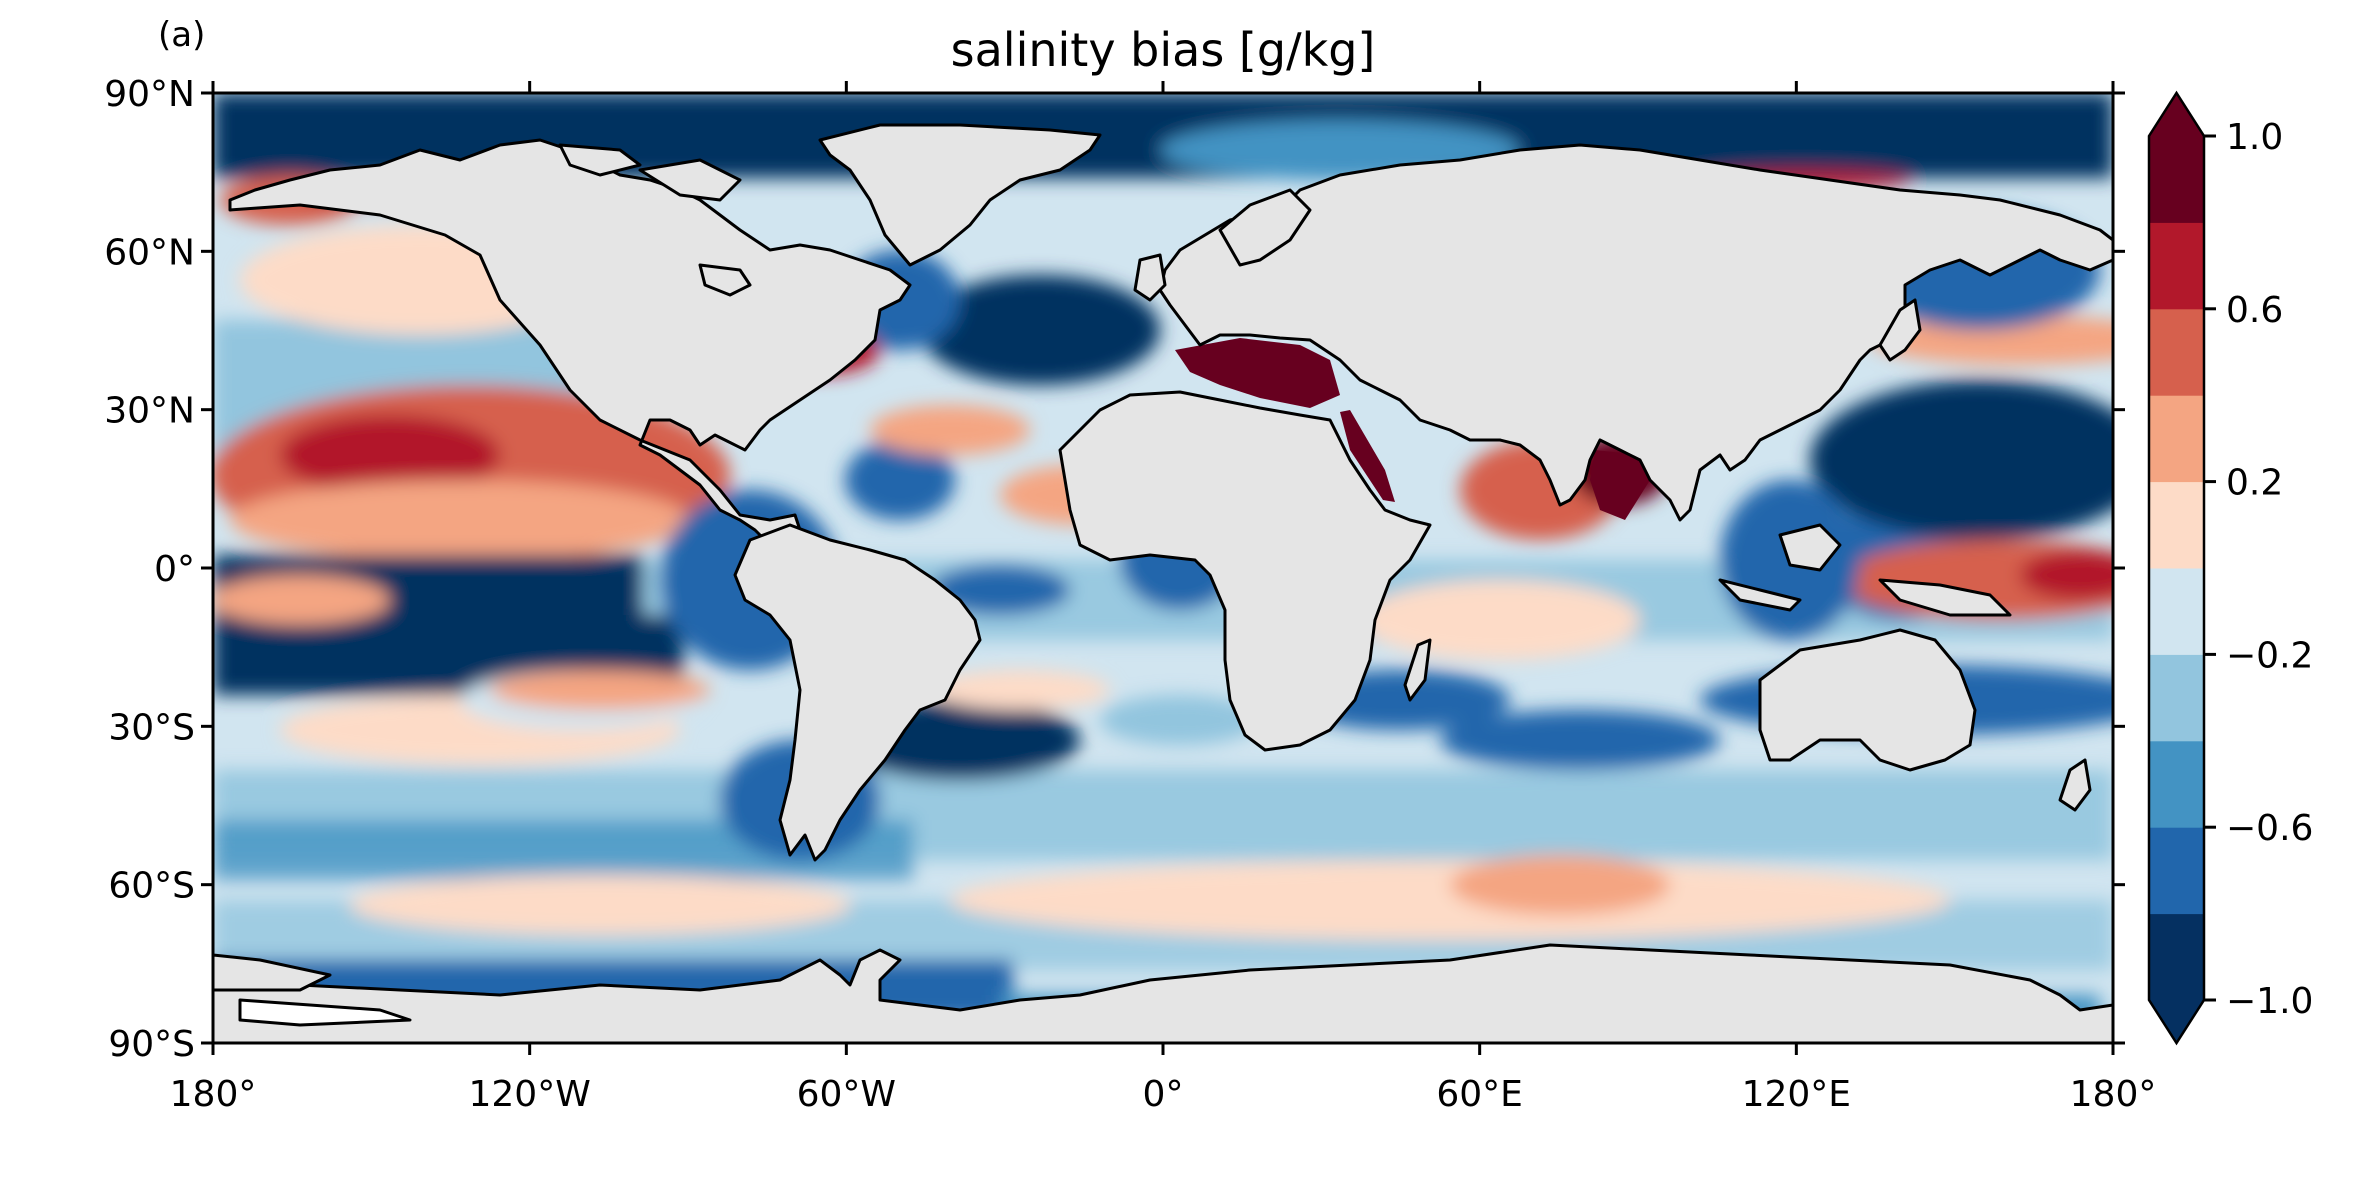 The width and height of the screenshot is (2362, 1181). What do you see at coordinates (1796, 1094) in the screenshot?
I see `x-tick-label: 120°E` at bounding box center [1796, 1094].